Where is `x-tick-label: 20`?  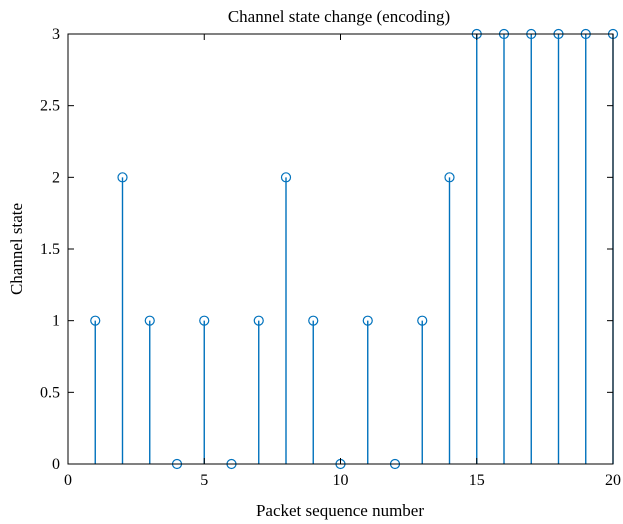 x-tick-label: 20 is located at coordinates (613, 480).